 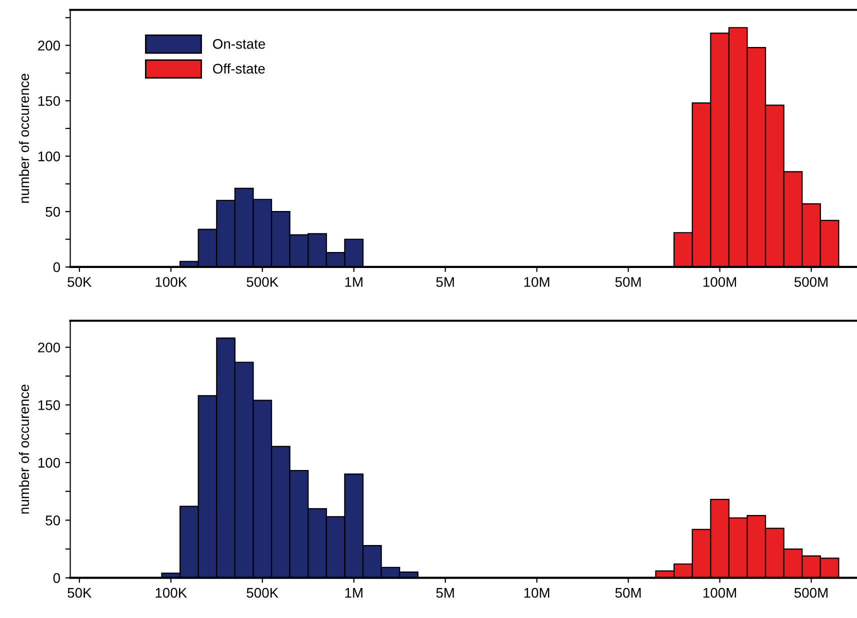 What do you see at coordinates (239, 44) in the screenshot?
I see `legend-label: On-state` at bounding box center [239, 44].